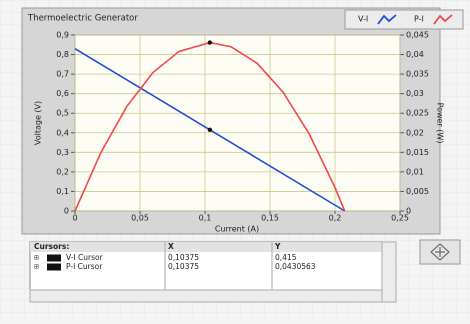 Image resolution: width=470 pixels, height=324 pixels. I want to click on y2-tick-label: 0, so click(408, 211).